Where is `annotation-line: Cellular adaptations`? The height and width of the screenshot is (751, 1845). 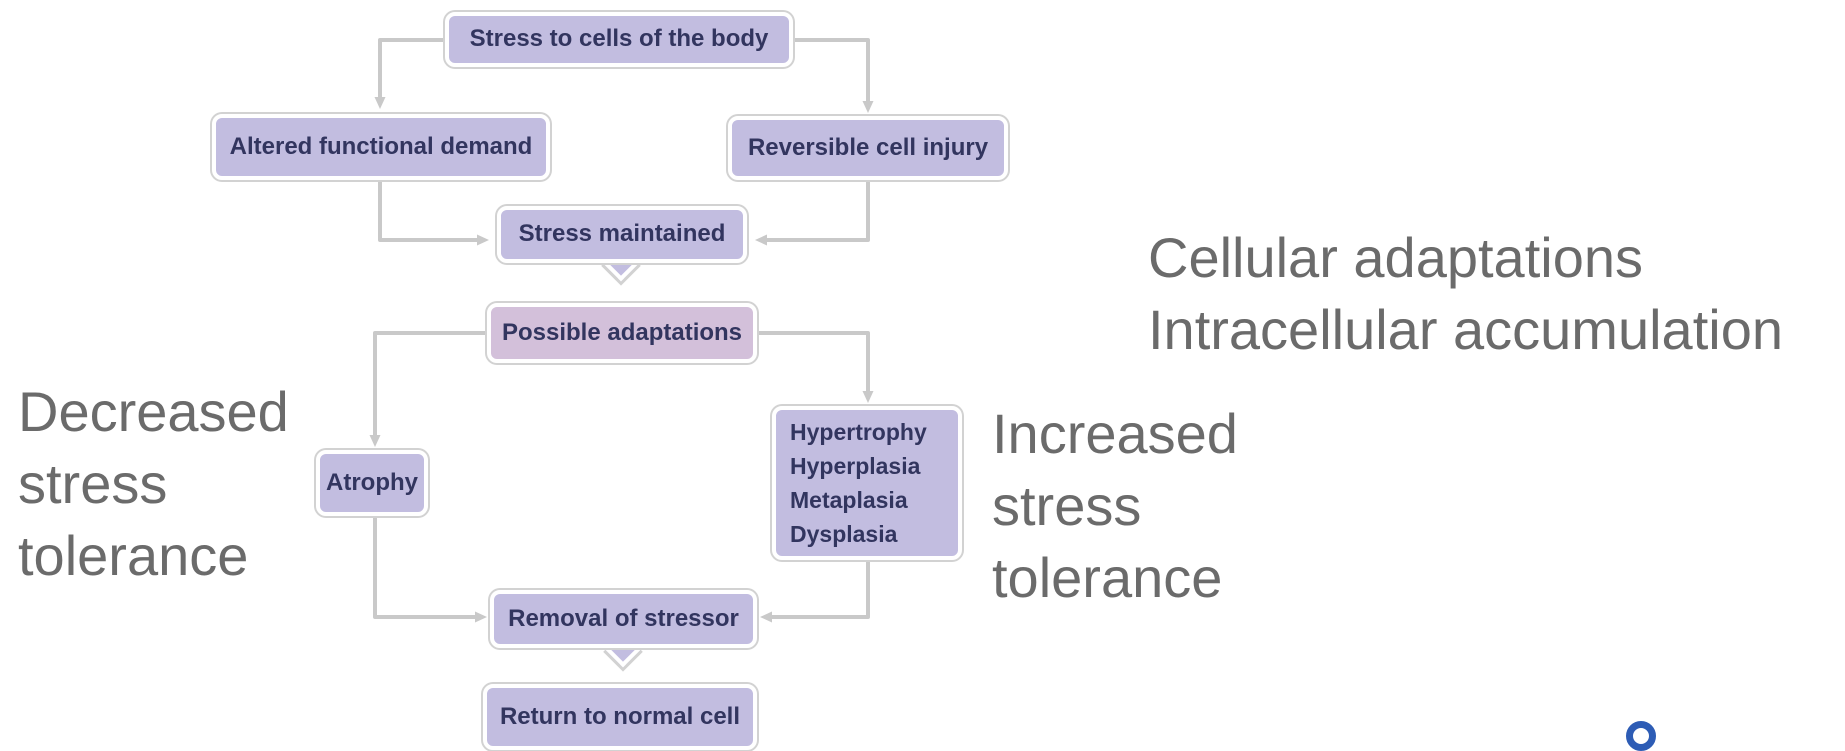
annotation-line: Cellular adaptations is located at coordinates (1395, 257).